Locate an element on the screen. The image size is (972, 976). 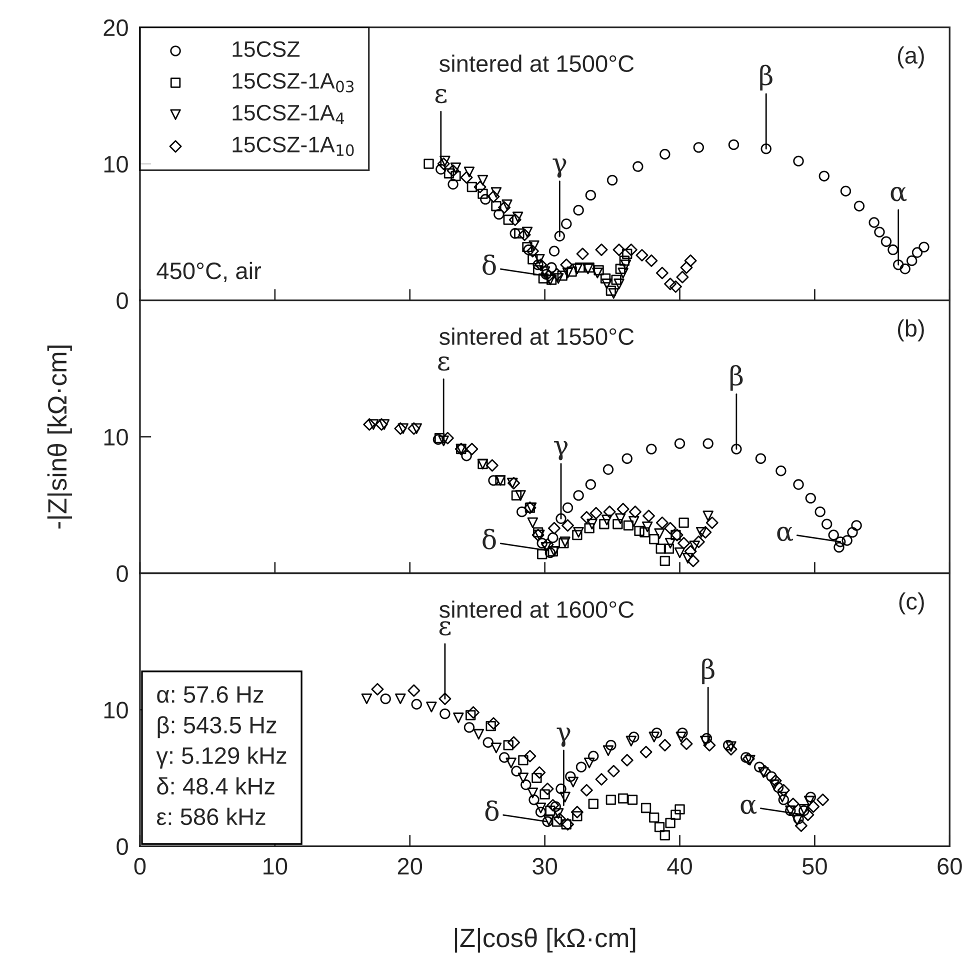
annotation: (a) is located at coordinates (911, 57).